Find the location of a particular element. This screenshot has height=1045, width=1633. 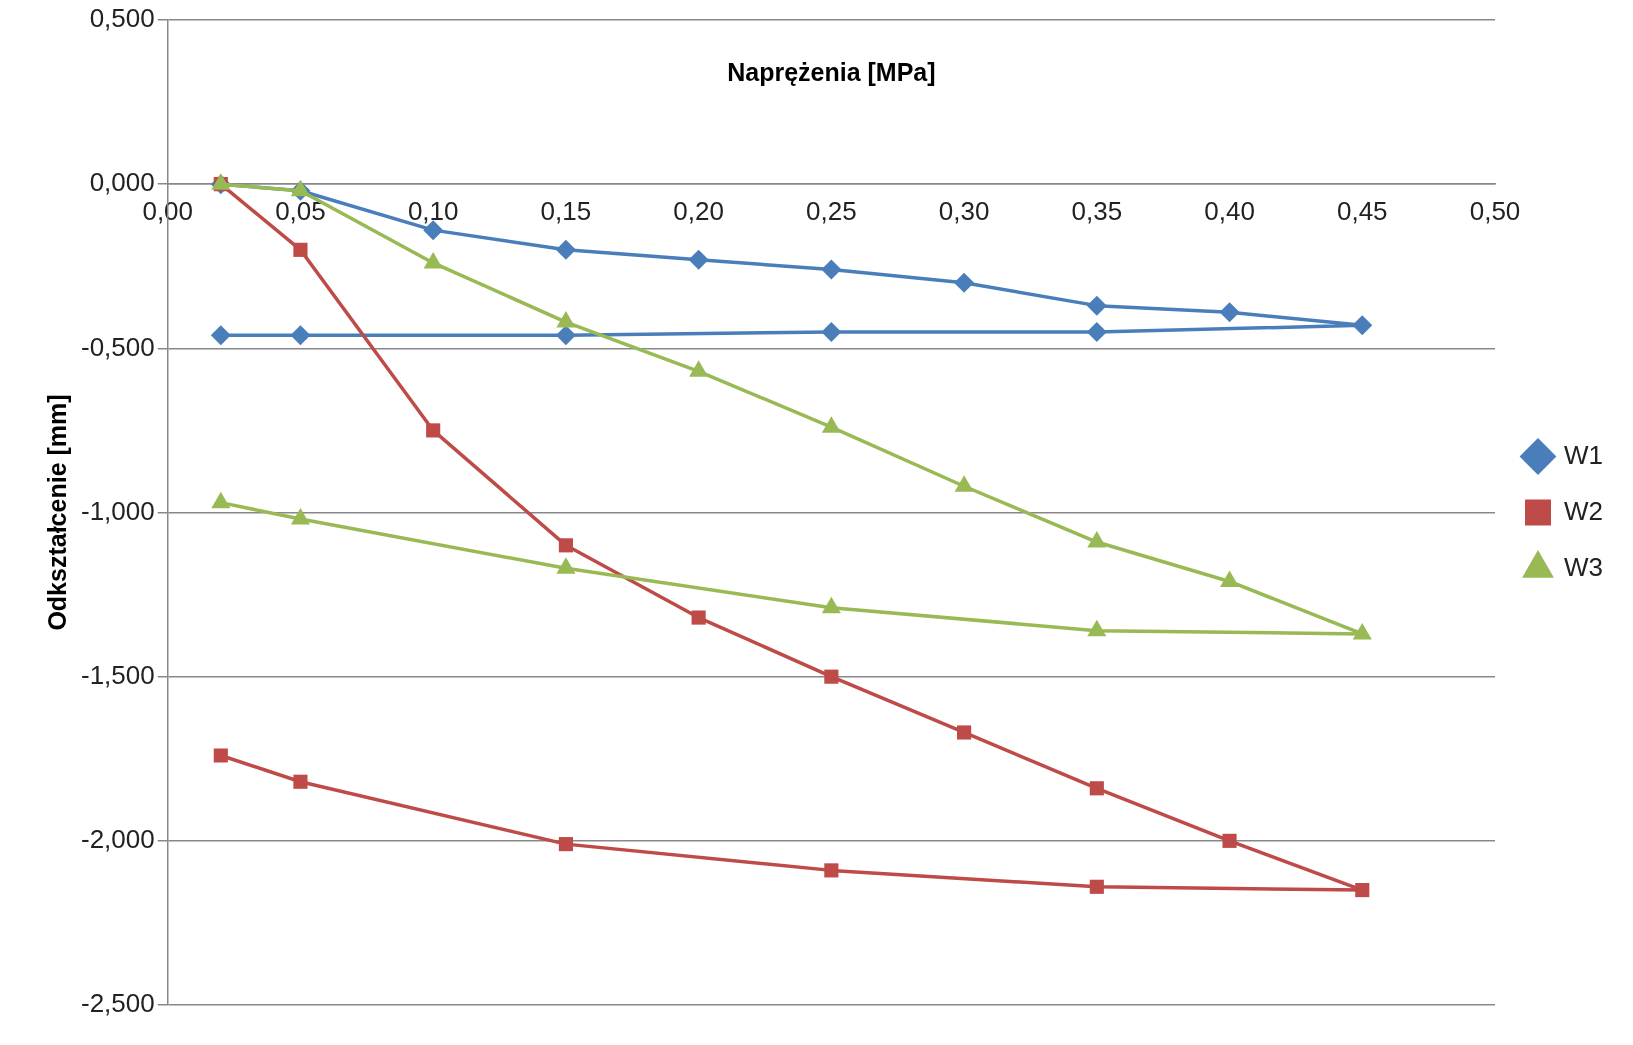

x-tick-label: 0,45 is located at coordinates (1362, 210).